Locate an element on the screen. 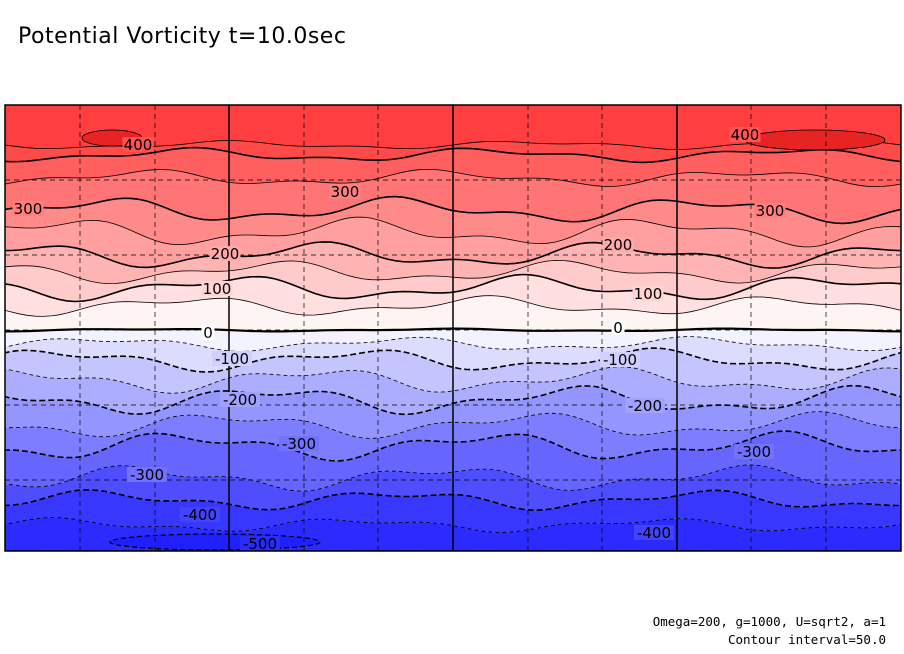 This screenshot has width=904, height=654. vorticity-minimum is located at coordinates (215, 542).